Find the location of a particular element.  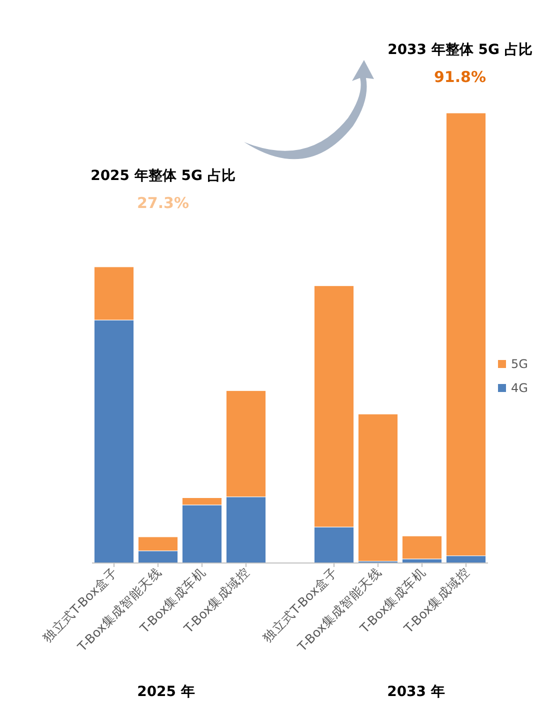

text: 2033 年 is located at coordinates (416, 692).